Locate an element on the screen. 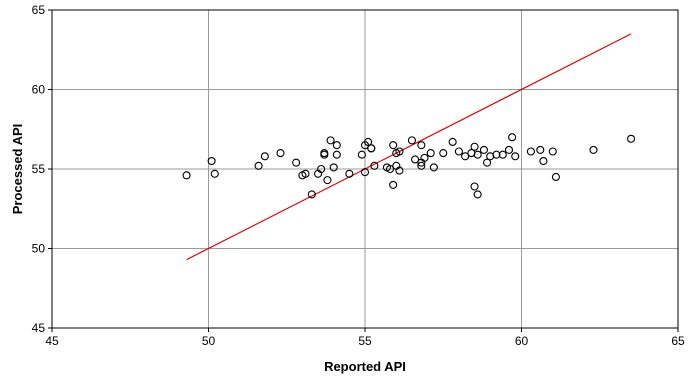 The width and height of the screenshot is (698, 376). x-tick-labels: 45 50 55 60 65 is located at coordinates (365, 341).